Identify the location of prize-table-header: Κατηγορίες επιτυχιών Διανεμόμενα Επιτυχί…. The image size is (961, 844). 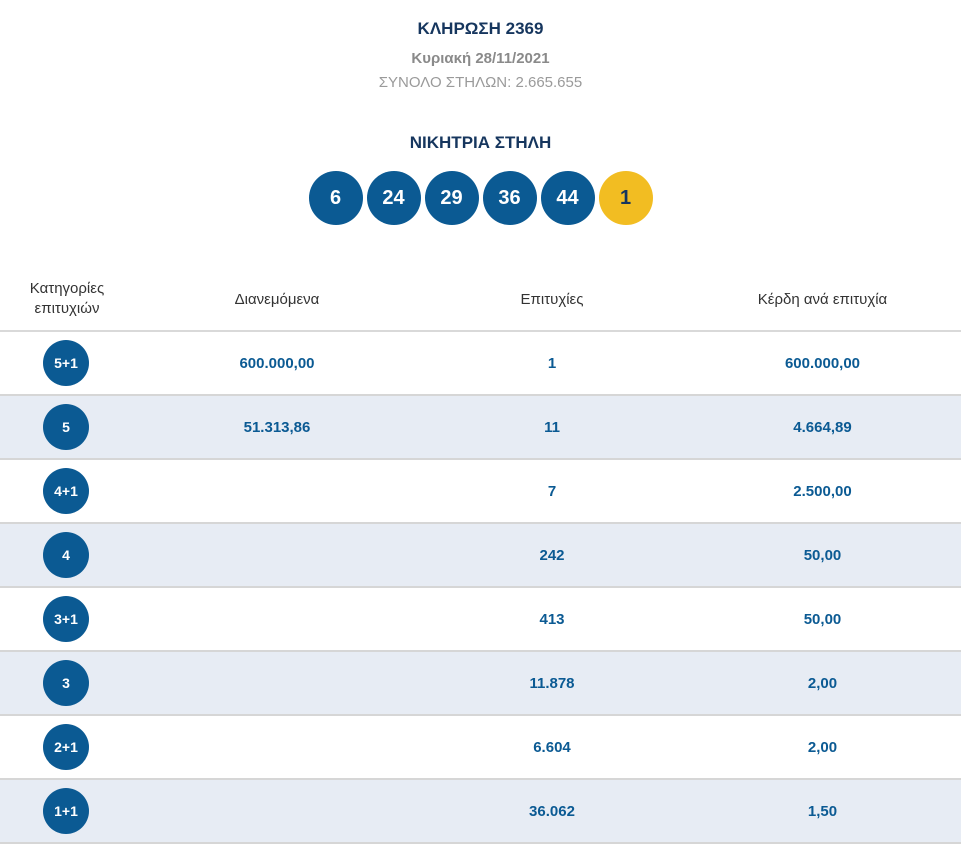
(480, 300).